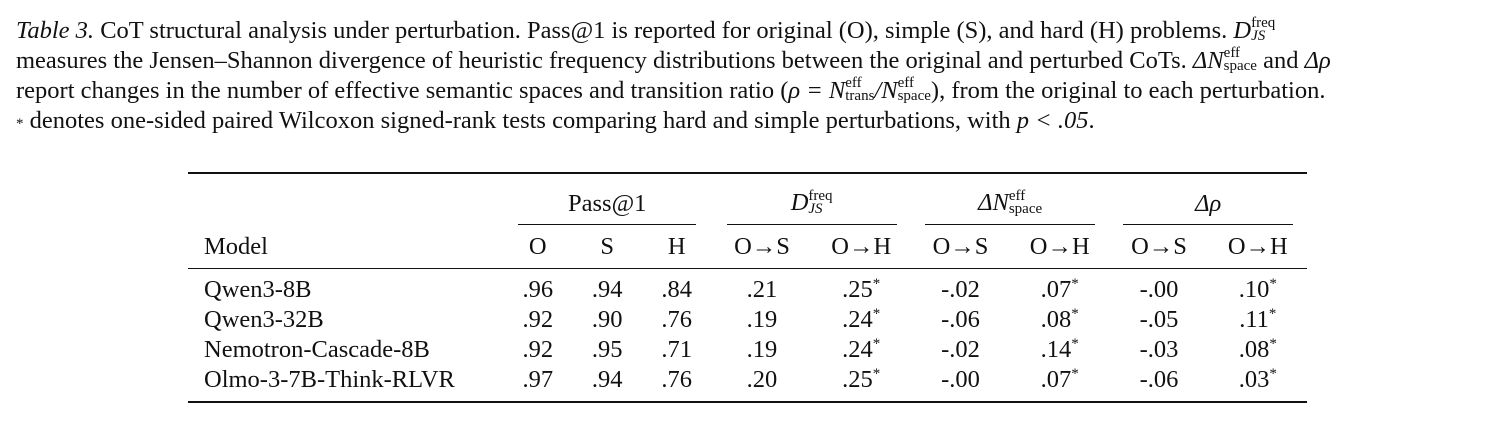 The image size is (1496, 423). Describe the element at coordinates (607, 349) in the screenshot. I see `cell: .95` at that location.